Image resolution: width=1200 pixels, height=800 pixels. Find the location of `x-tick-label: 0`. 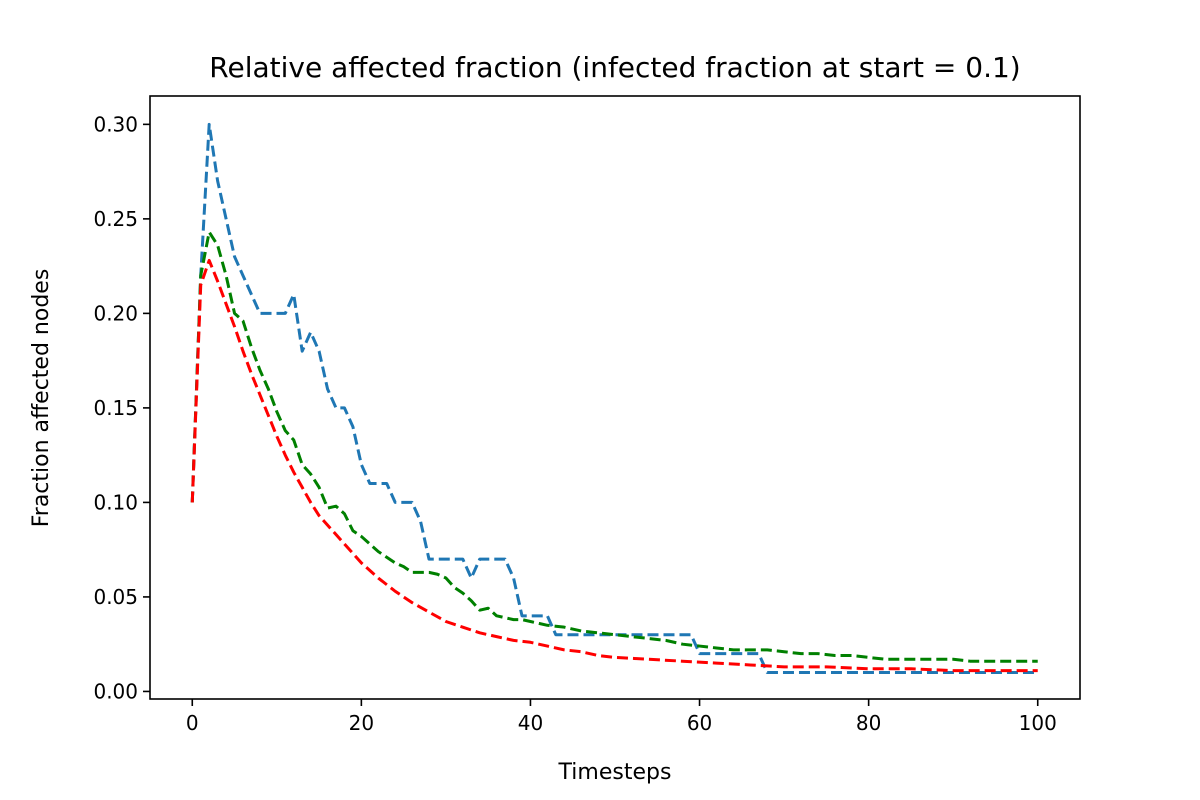

x-tick-label: 0 is located at coordinates (192, 723).